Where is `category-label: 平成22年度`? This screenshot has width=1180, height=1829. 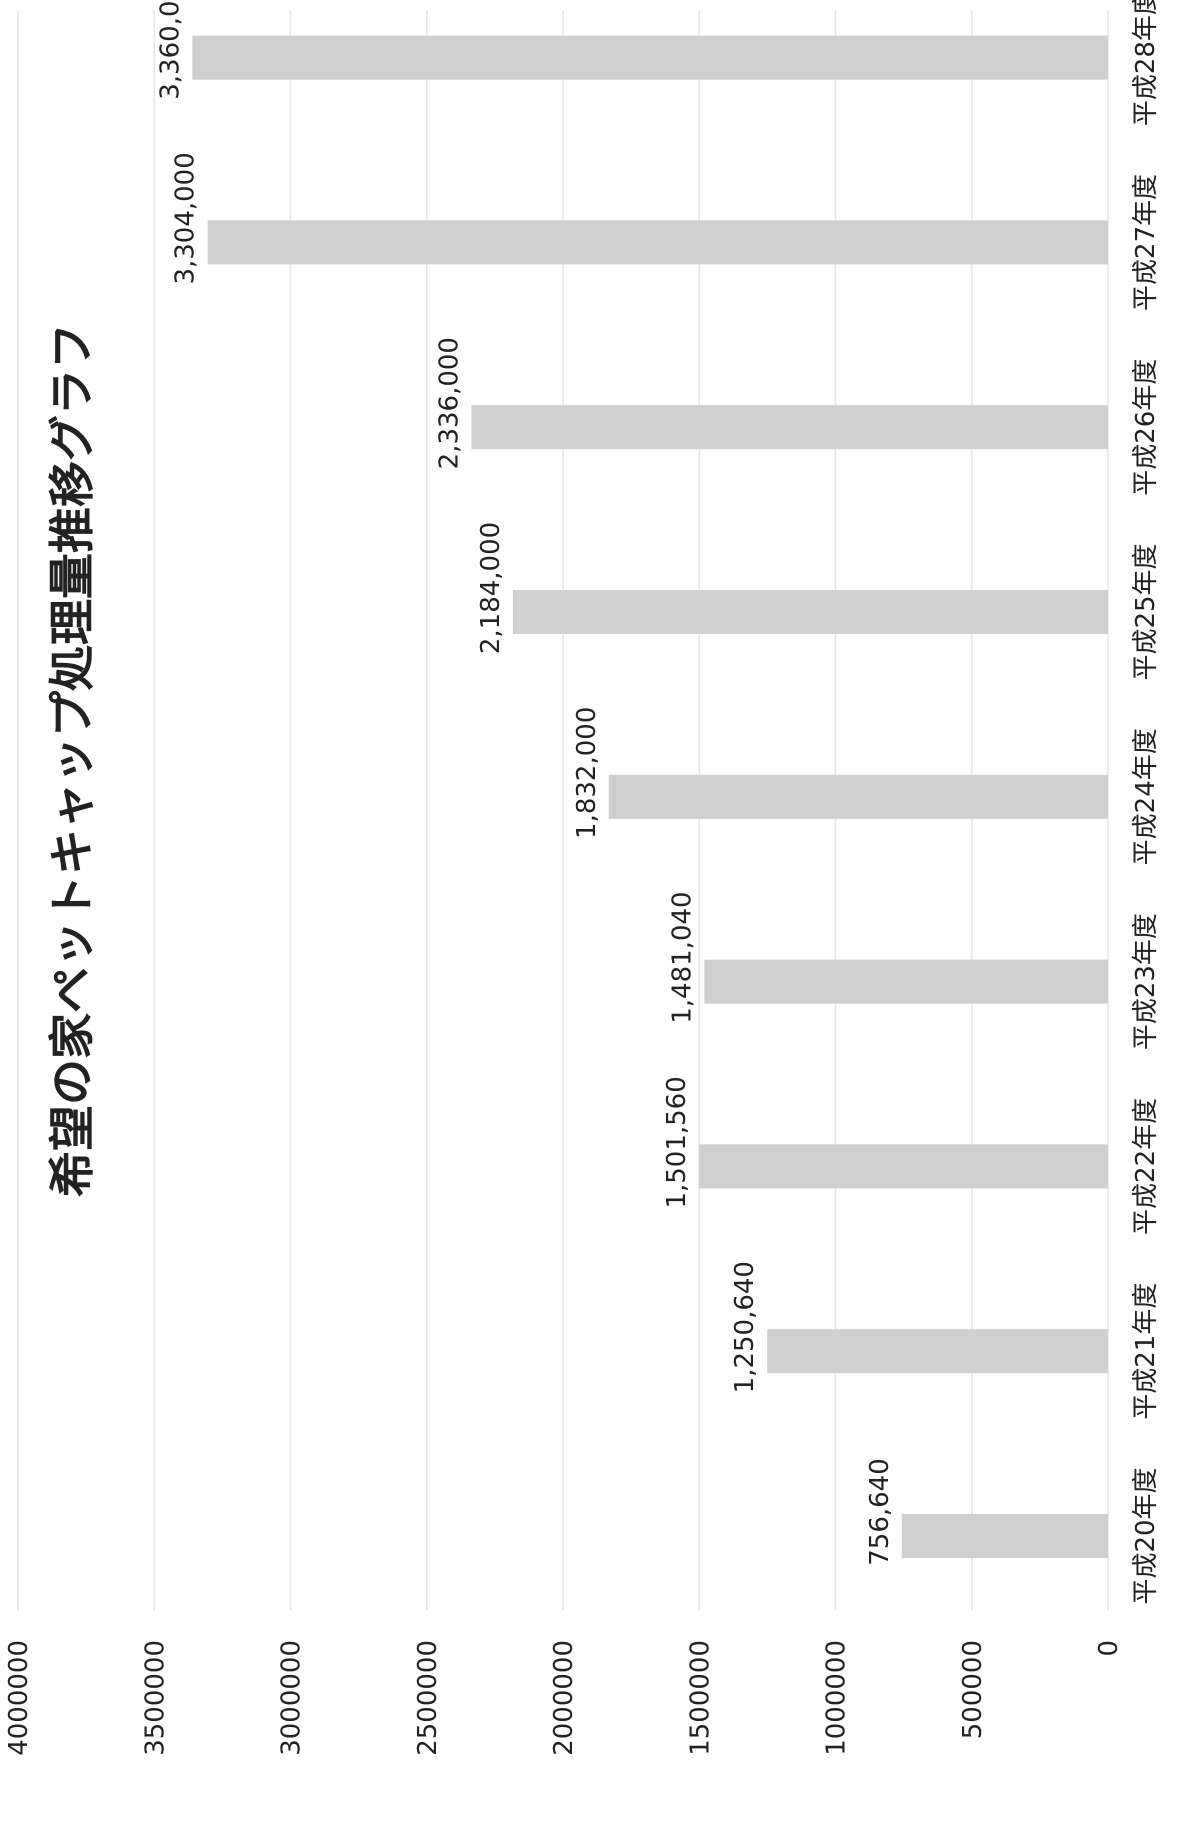 category-label: 平成22年度 is located at coordinates (1146, 1166).